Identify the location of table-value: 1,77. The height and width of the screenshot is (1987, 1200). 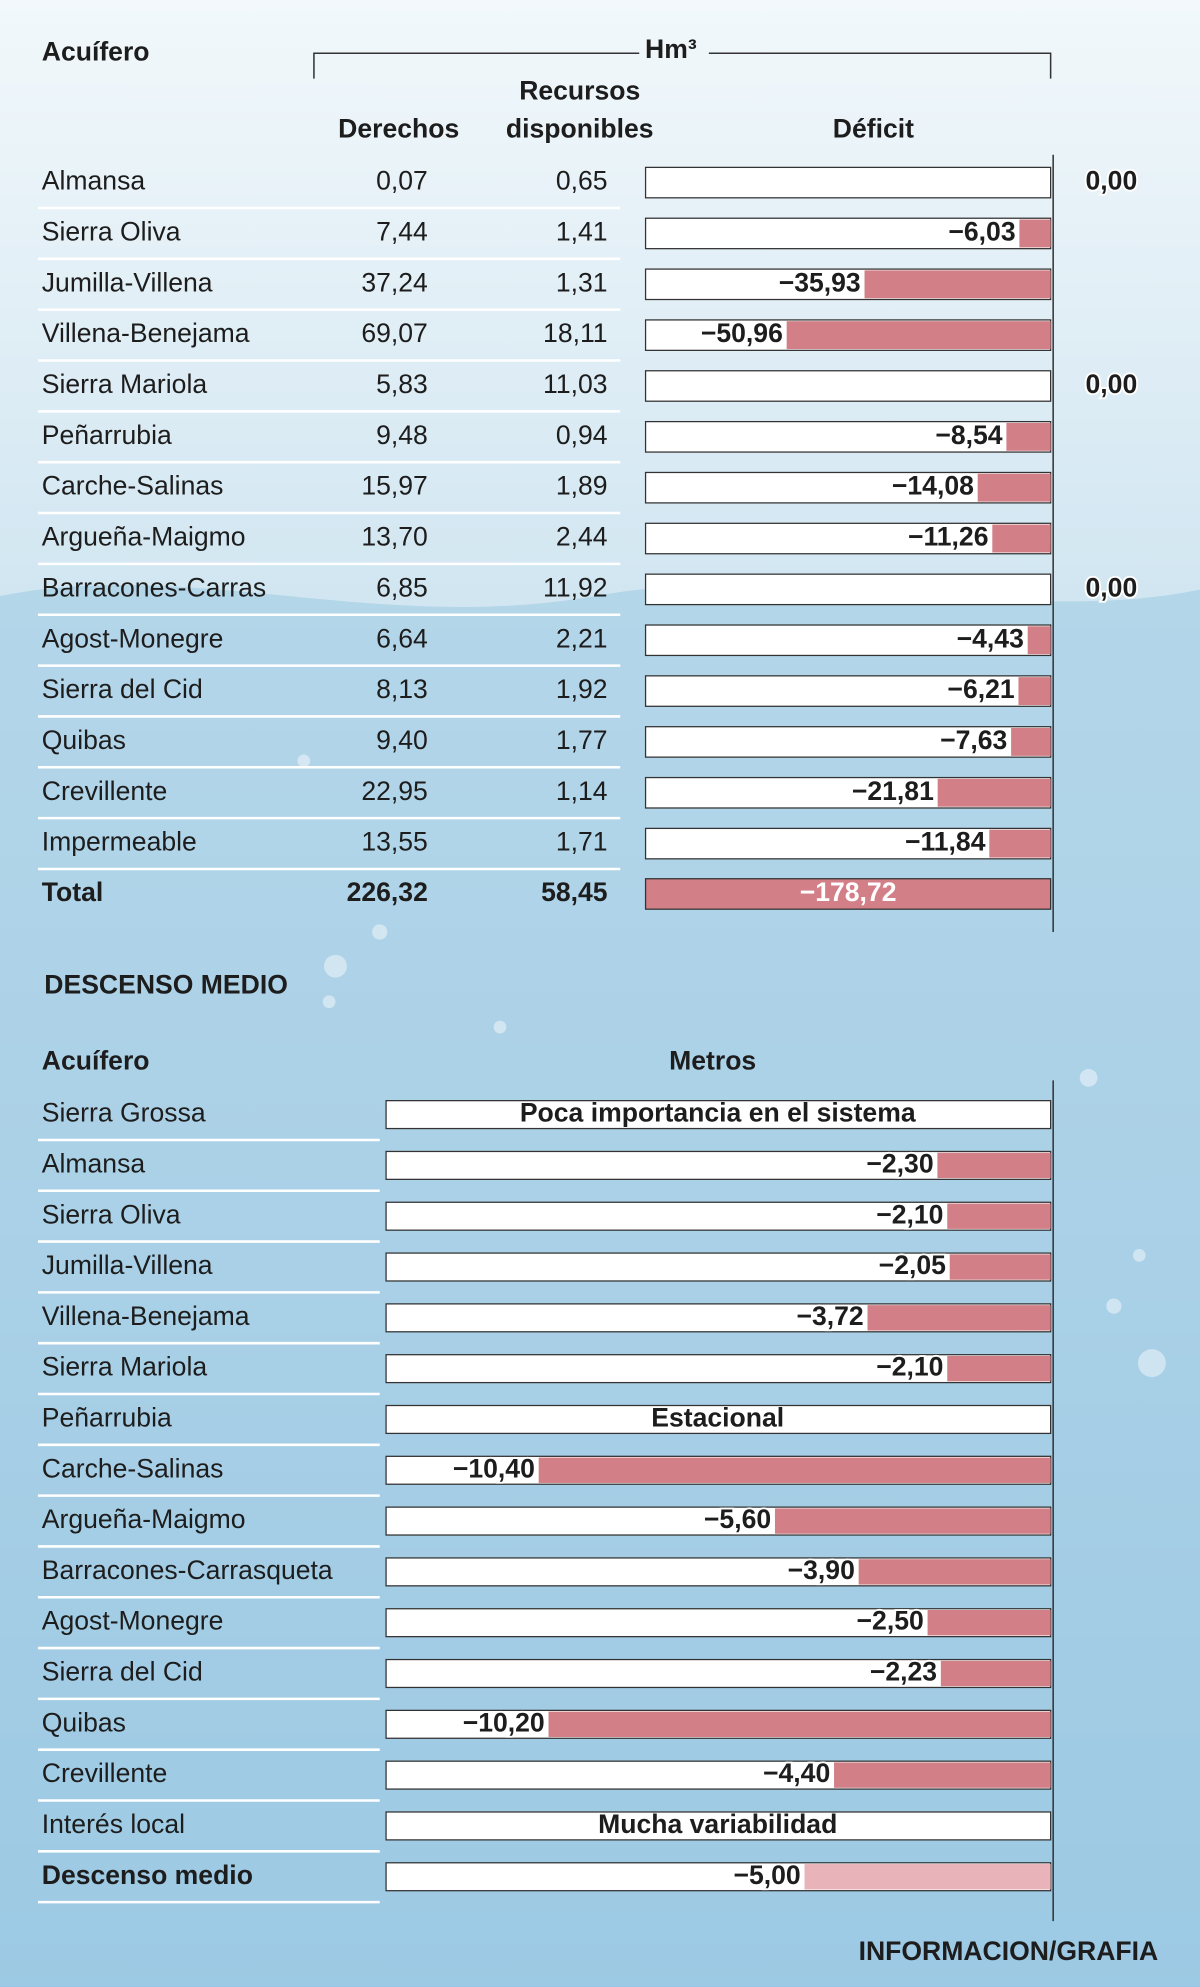
(582, 740).